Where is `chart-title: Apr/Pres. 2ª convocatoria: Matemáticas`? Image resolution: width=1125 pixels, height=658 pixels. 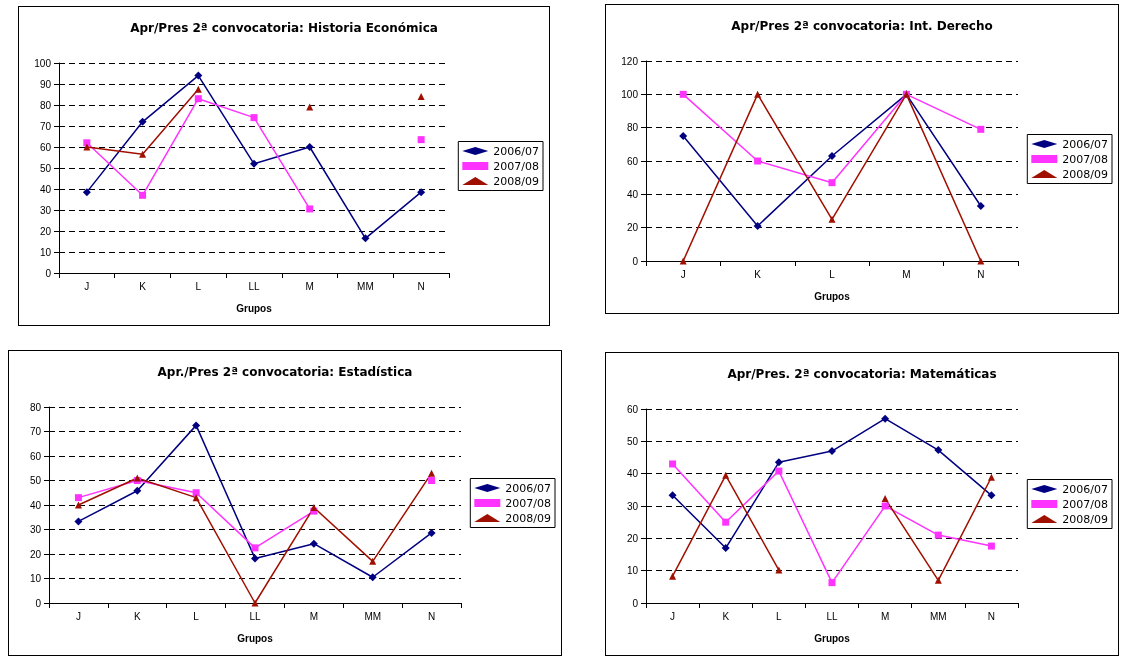
chart-title: Apr/Pres. 2ª convocatoria: Matemáticas is located at coordinates (862, 374).